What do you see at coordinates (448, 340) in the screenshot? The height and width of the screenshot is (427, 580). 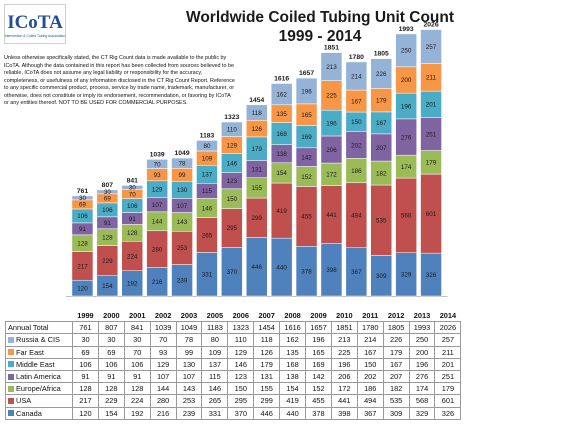 I see `table-cell: 257` at bounding box center [448, 340].